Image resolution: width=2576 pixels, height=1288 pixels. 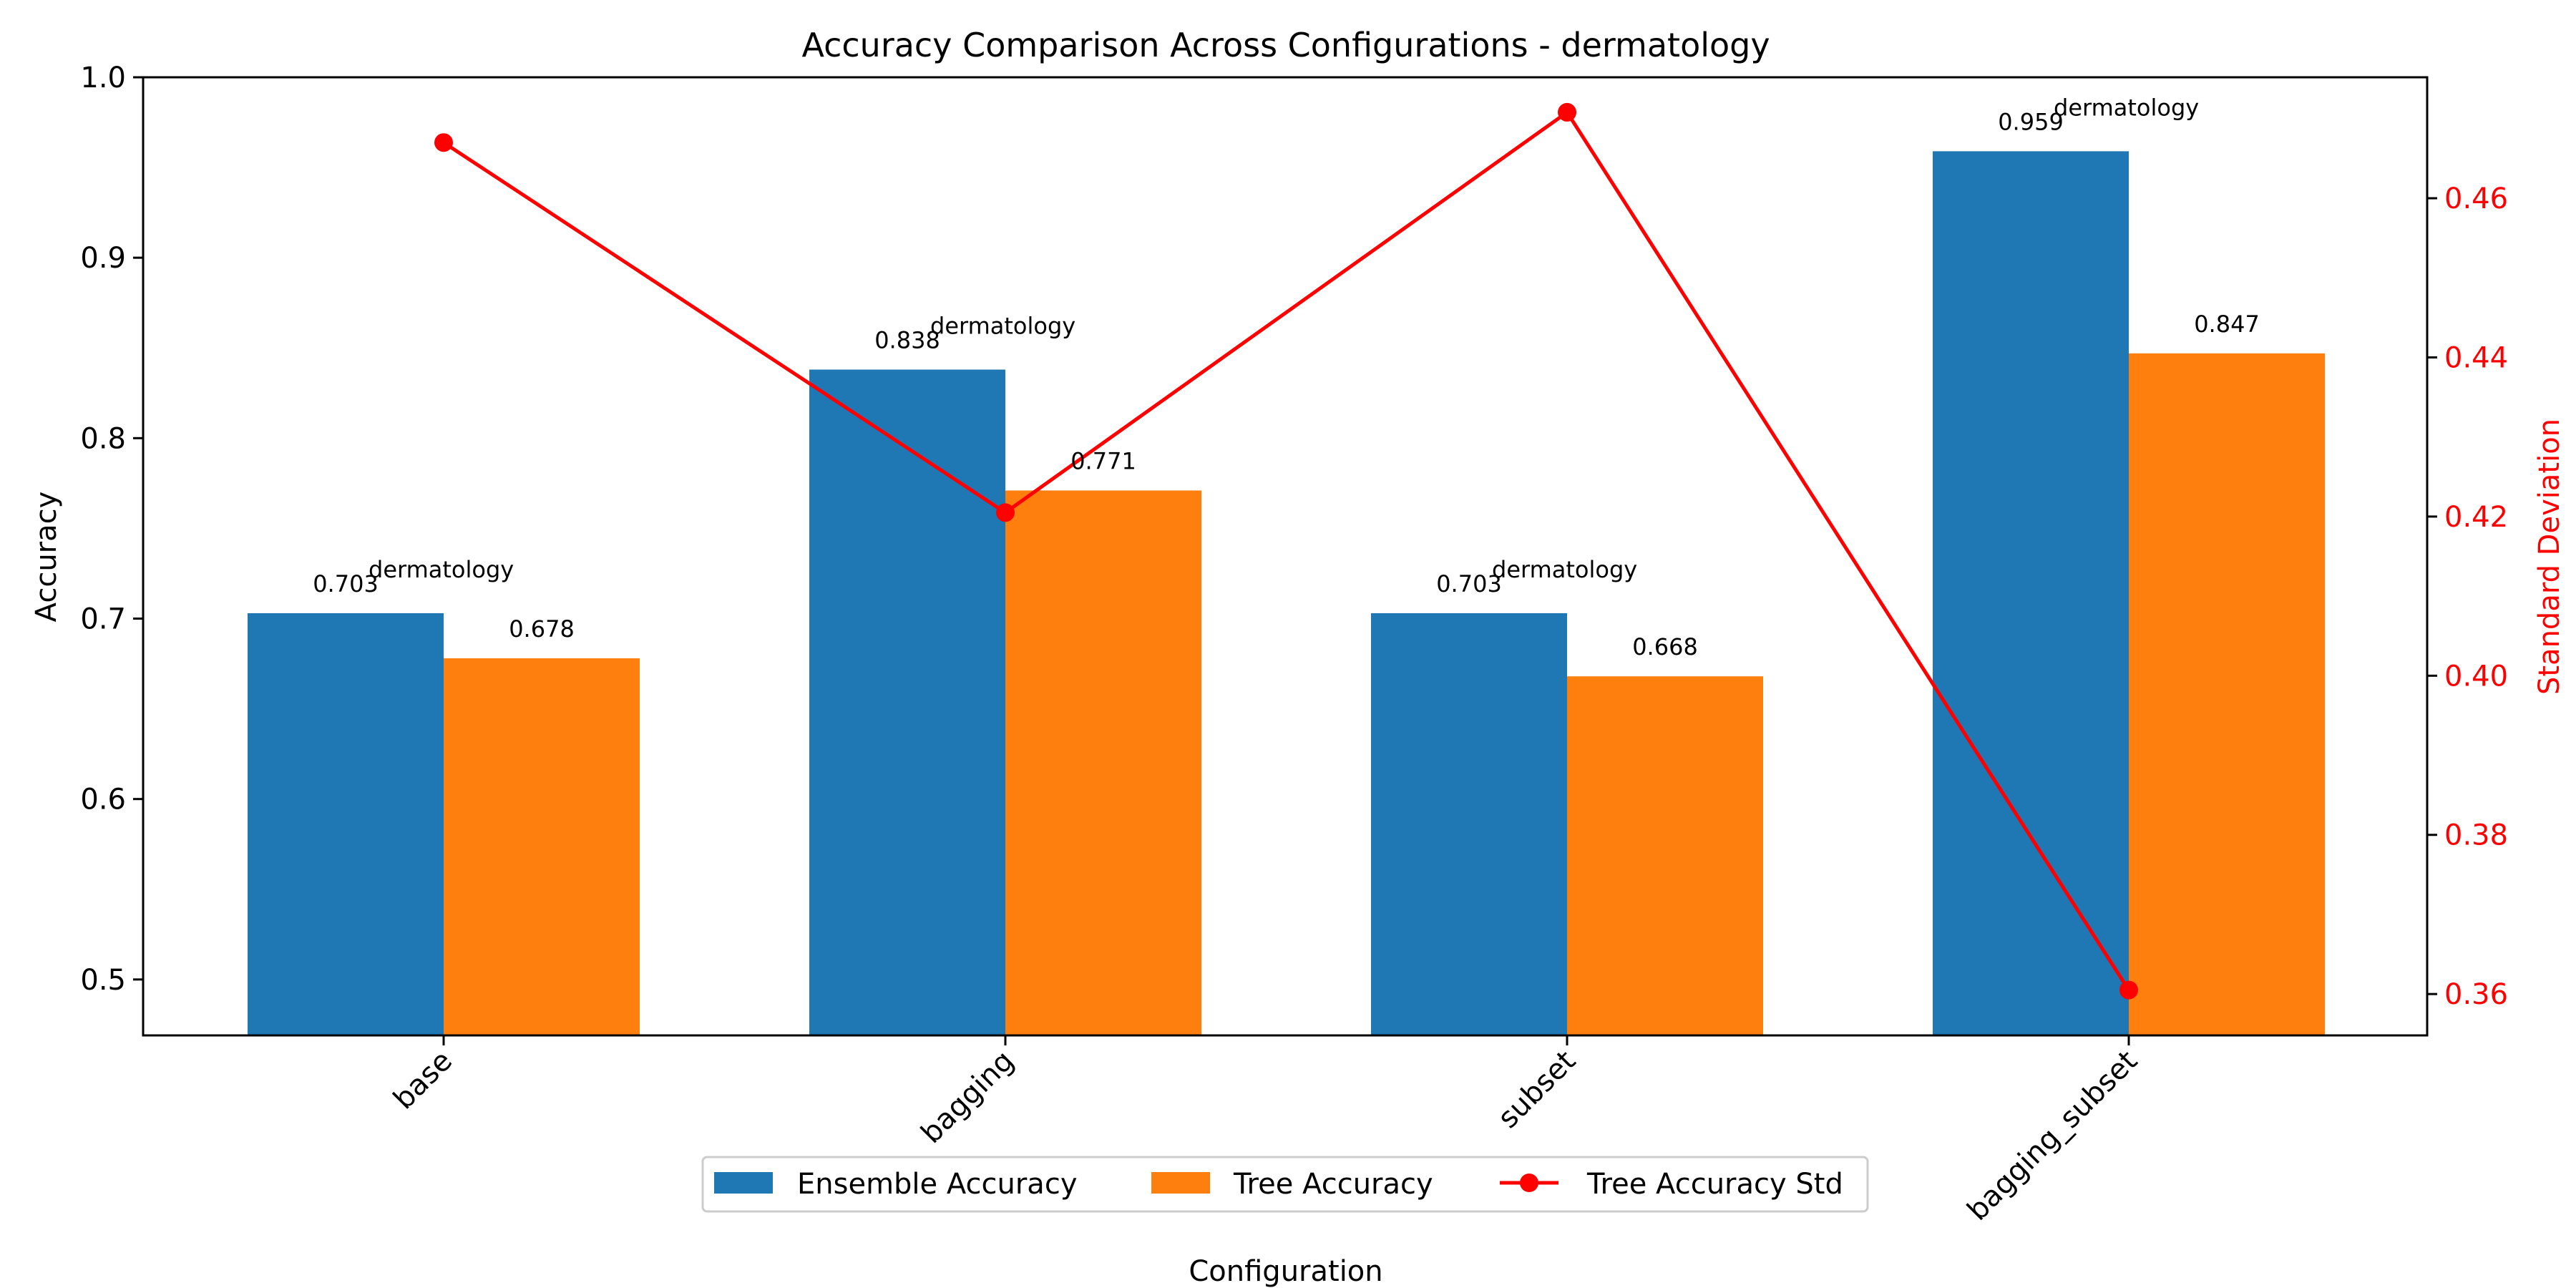 What do you see at coordinates (2227, 324) in the screenshot?
I see `data-label-tree: 0.847` at bounding box center [2227, 324].